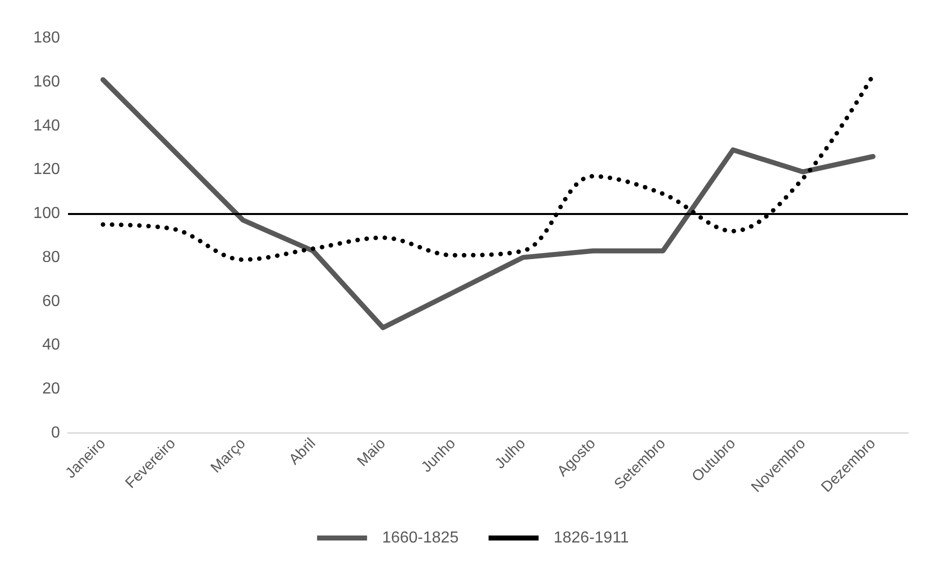 This screenshot has width=947, height=572. Describe the element at coordinates (51, 345) in the screenshot. I see `y-tick-label: 40` at that location.